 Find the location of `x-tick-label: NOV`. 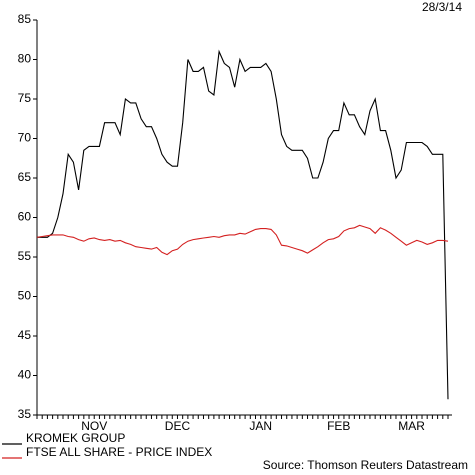

x-tick-label: NOV is located at coordinates (94, 426).